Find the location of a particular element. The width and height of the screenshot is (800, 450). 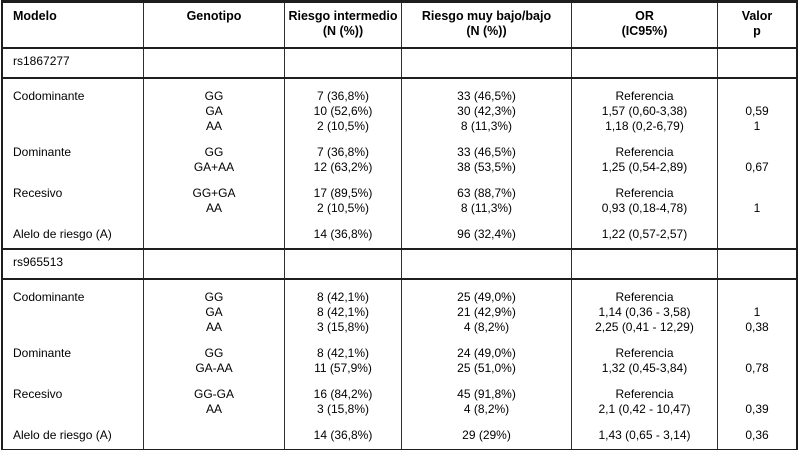

count-value: 63 (88,7%) is located at coordinates (486, 193).